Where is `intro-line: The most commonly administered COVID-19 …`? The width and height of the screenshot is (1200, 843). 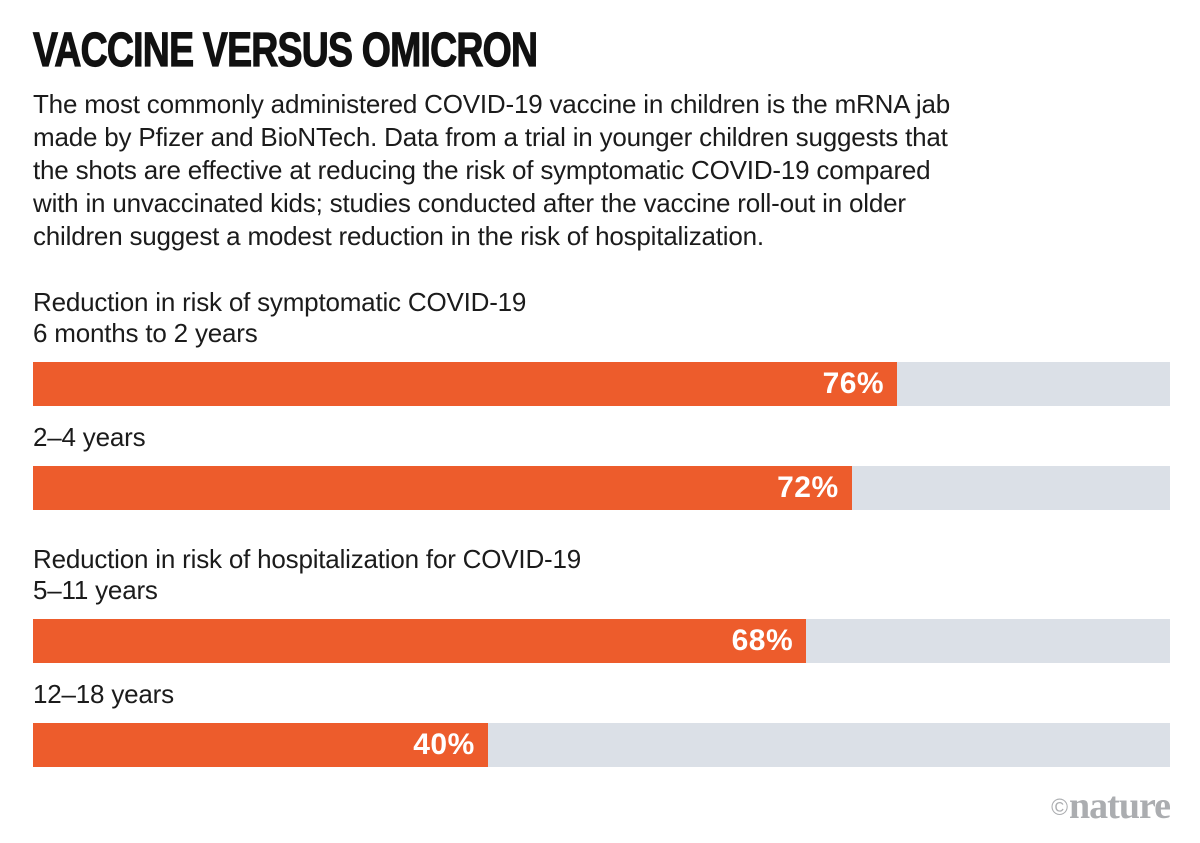 intro-line: The most commonly administered COVID-19 … is located at coordinates (492, 104).